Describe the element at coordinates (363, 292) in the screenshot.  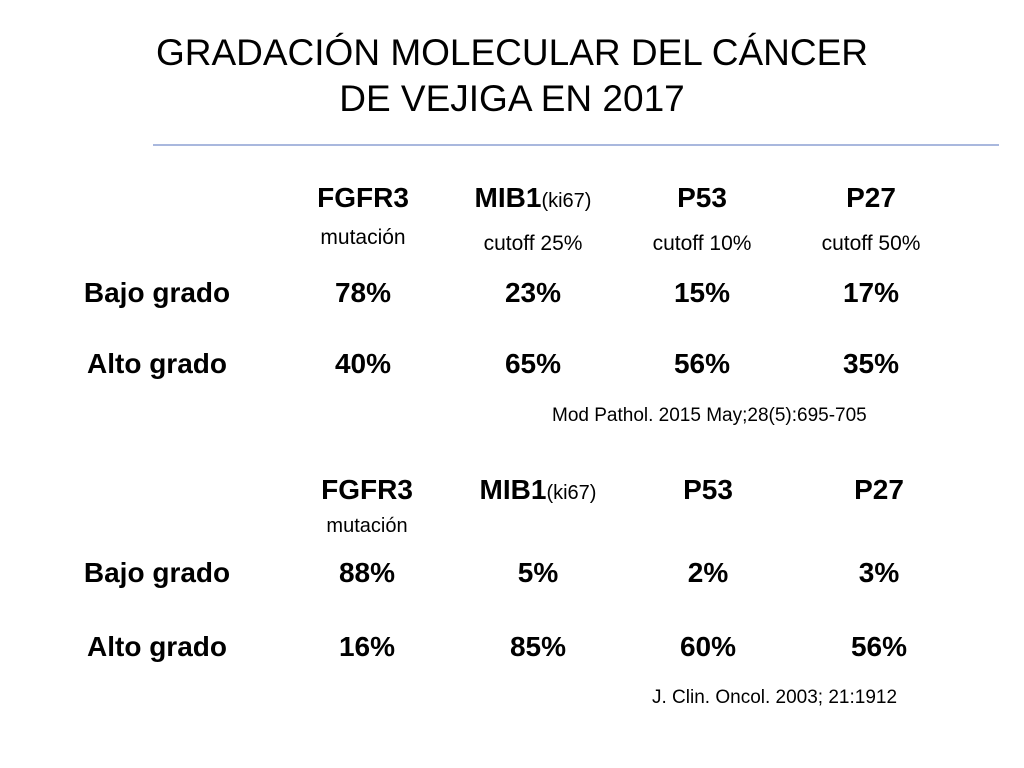
I see `cell-value: 78%` at that location.